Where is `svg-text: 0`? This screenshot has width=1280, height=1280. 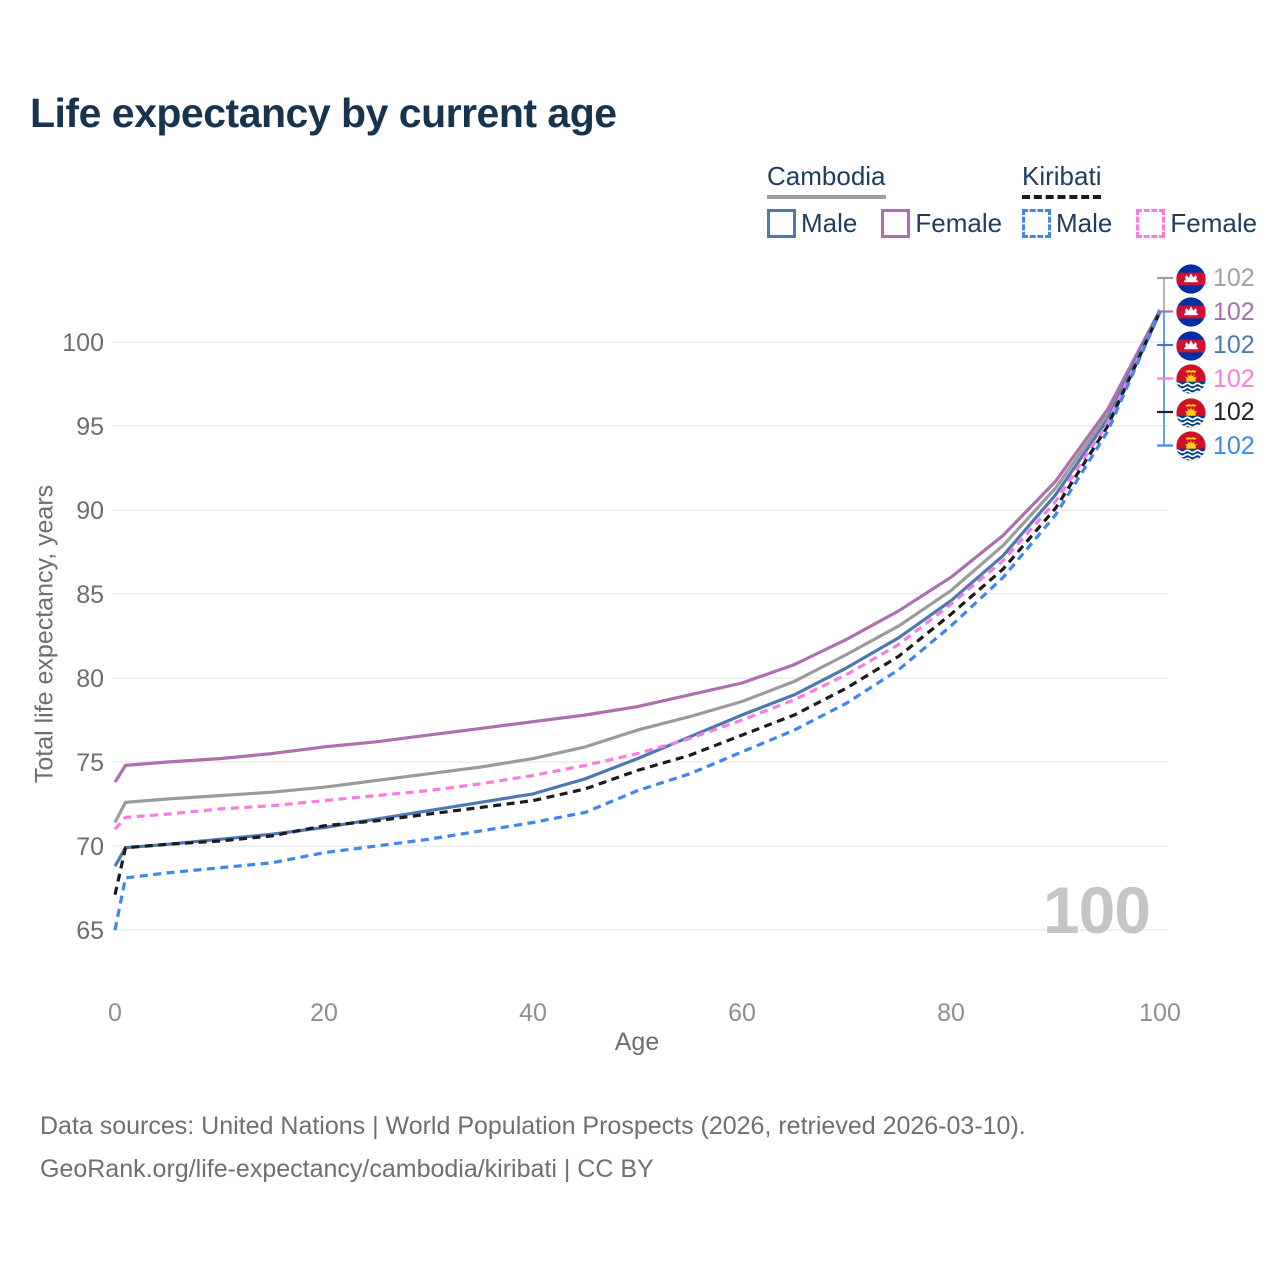 svg-text: 0 is located at coordinates (115, 1013).